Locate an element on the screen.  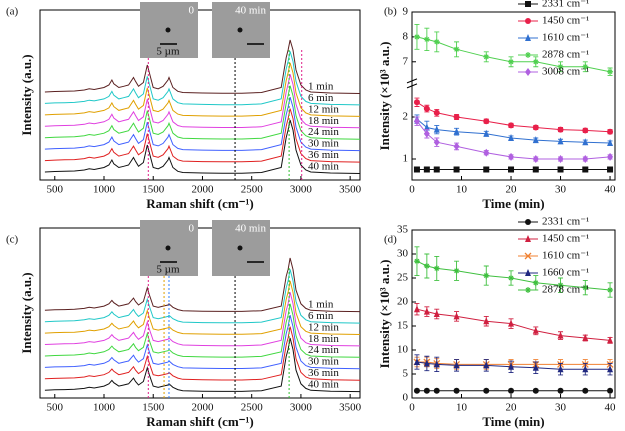
x-tick-label: 1000 is located at coordinates (104, 408).